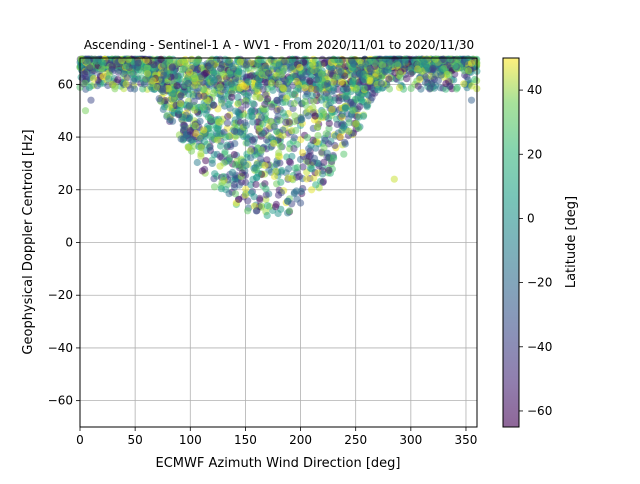 This screenshot has width=640, height=484. What do you see at coordinates (300, 440) in the screenshot?
I see `x-tick-label: 200` at bounding box center [300, 440].